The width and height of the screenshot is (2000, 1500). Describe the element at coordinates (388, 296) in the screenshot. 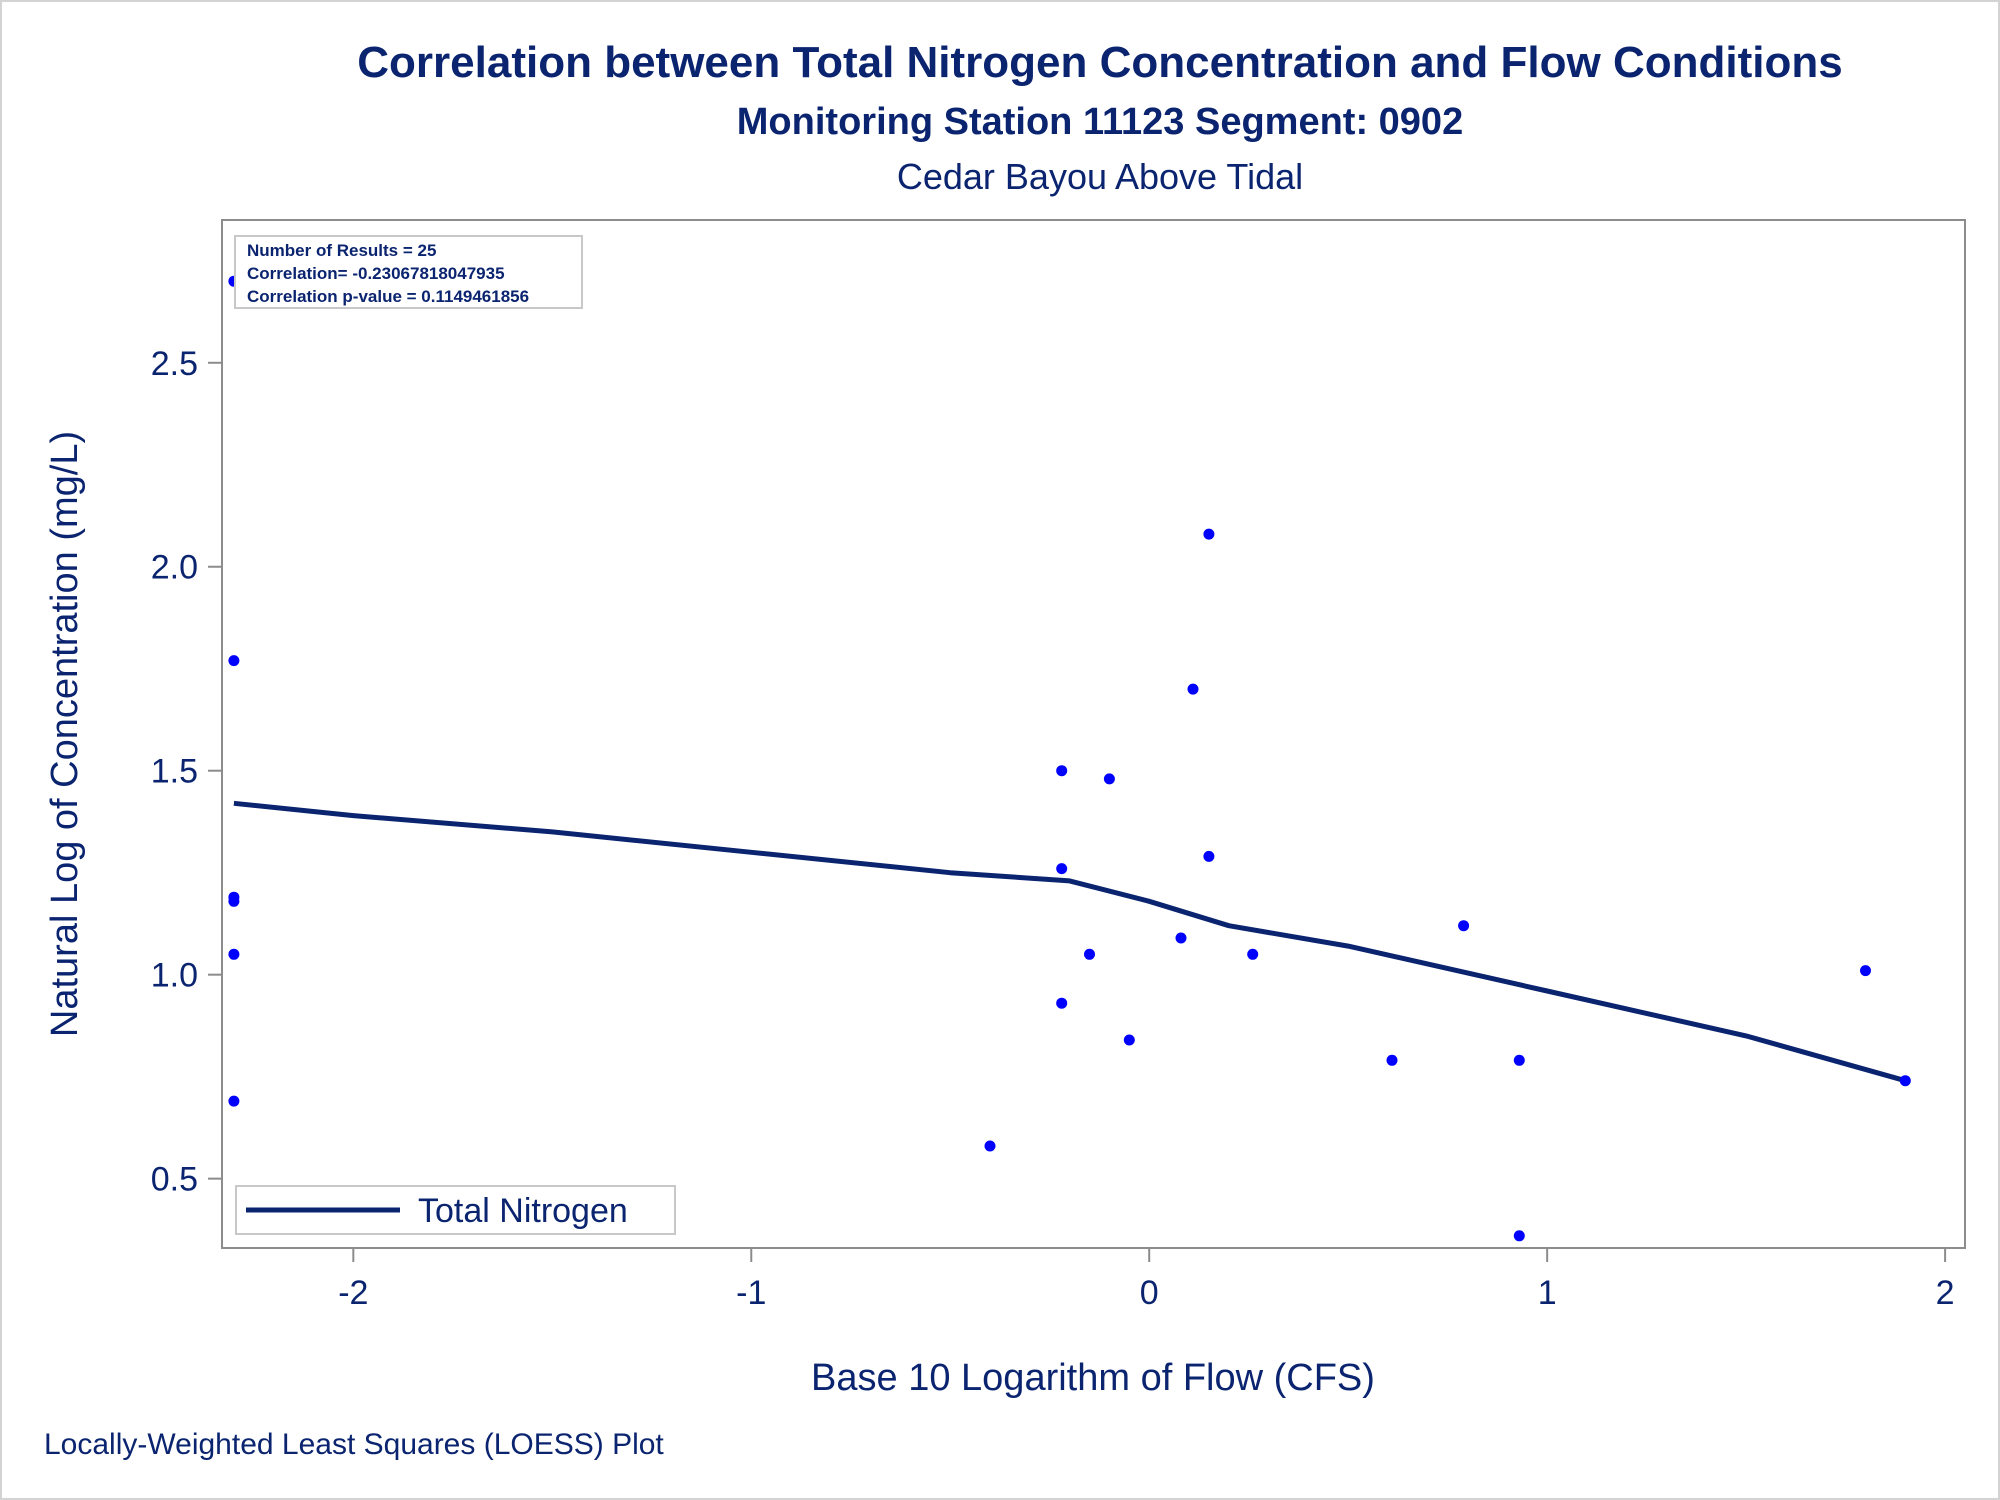

I see `stats-p-value: Correlation p-value = 0.1149461856` at that location.